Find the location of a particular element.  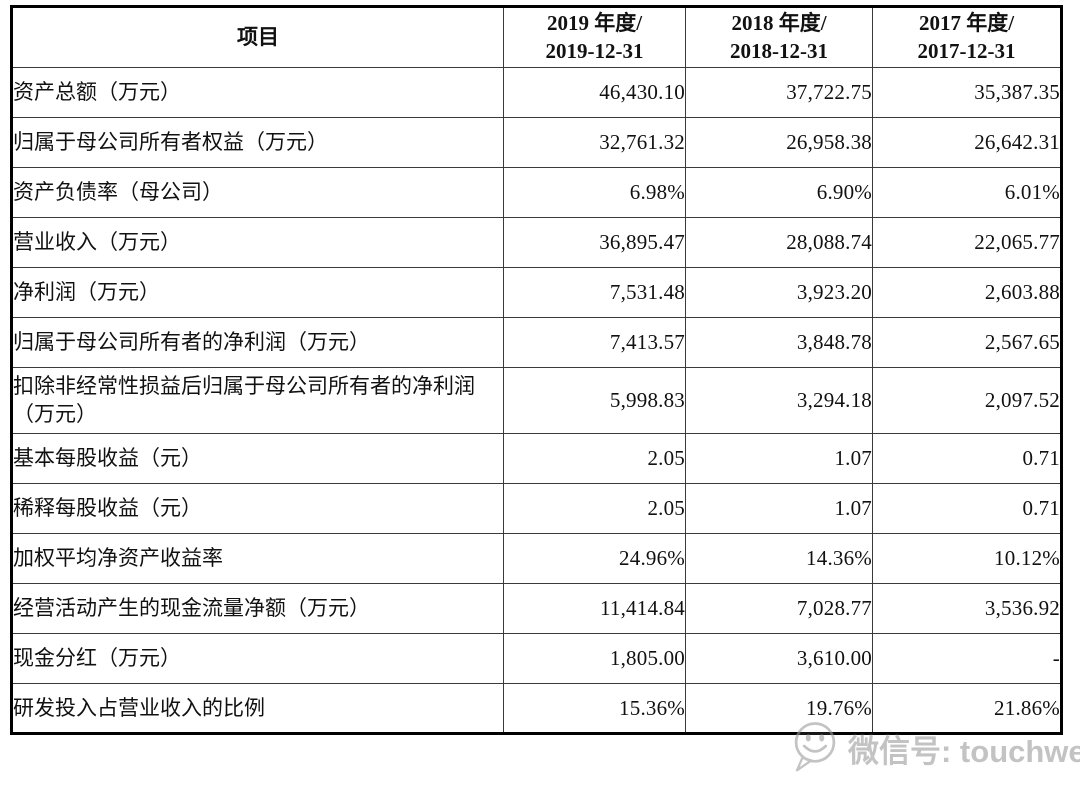

row-label: 资产总额（万元） is located at coordinates (257, 93).